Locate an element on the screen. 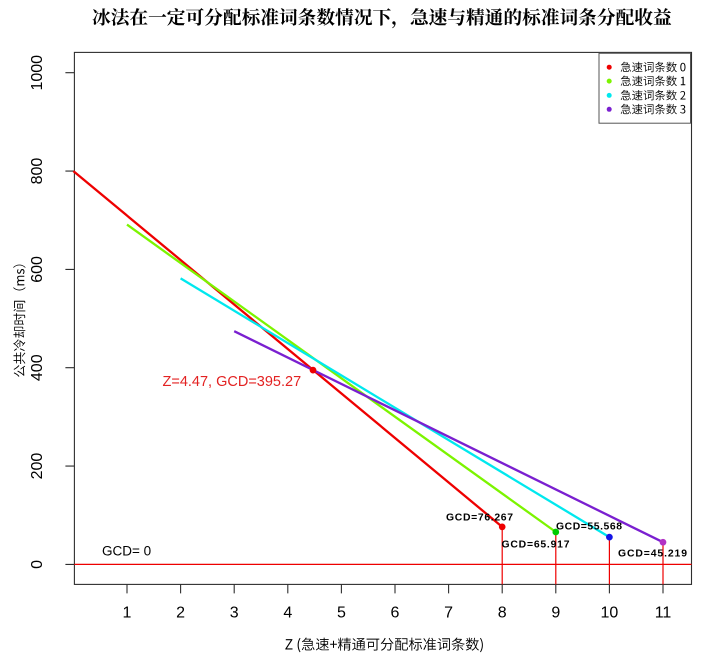 The image size is (720, 669). svg-text: 1000 is located at coordinates (37, 73).